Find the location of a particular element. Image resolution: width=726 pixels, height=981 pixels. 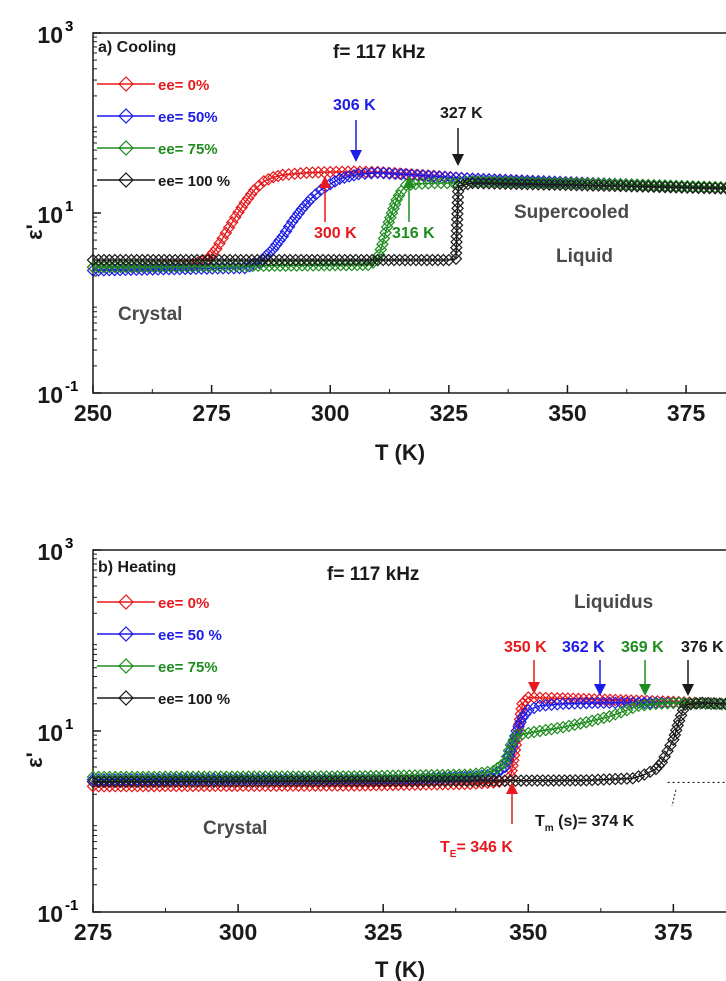

legend-item: ee= 75% is located at coordinates (157, 149).